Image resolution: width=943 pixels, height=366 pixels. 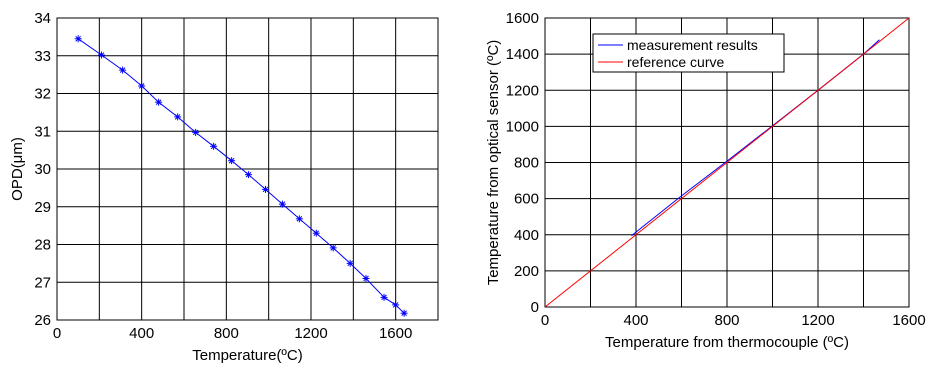 I want to click on legend-label: reference curve, so click(x=675, y=62).